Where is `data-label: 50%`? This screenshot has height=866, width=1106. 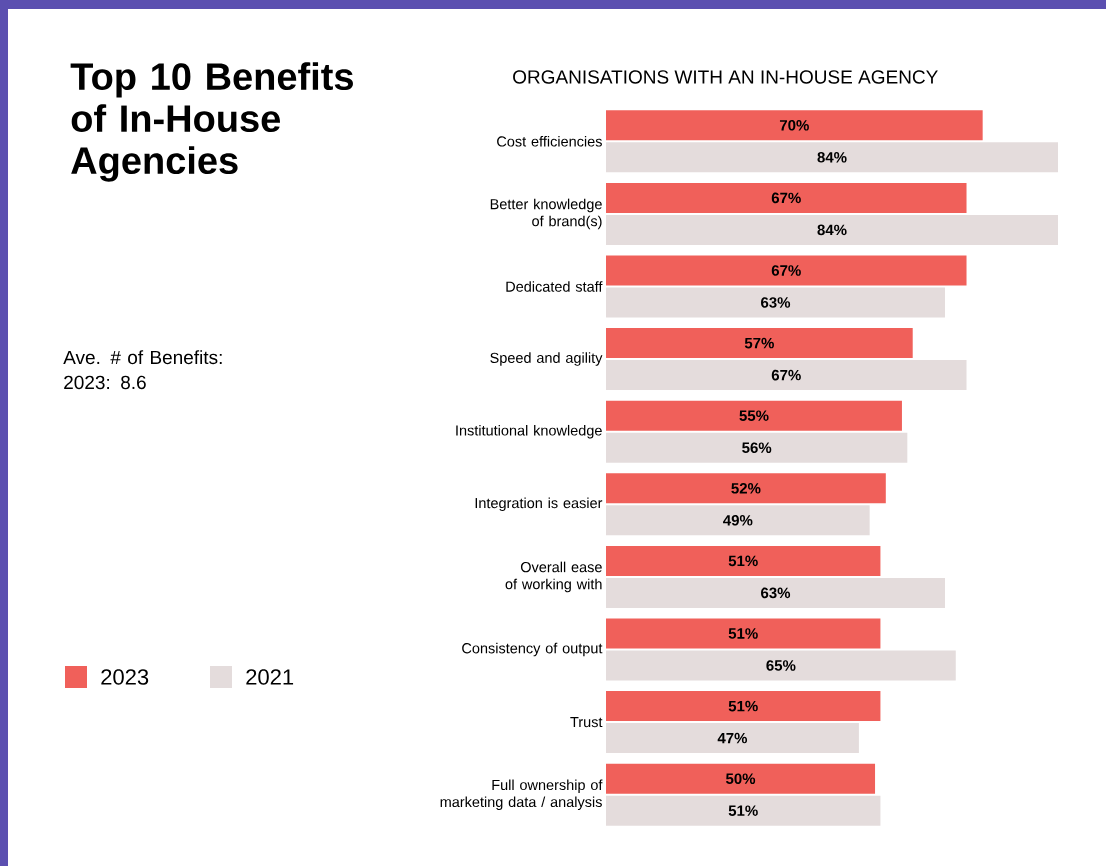 data-label: 50% is located at coordinates (740, 778).